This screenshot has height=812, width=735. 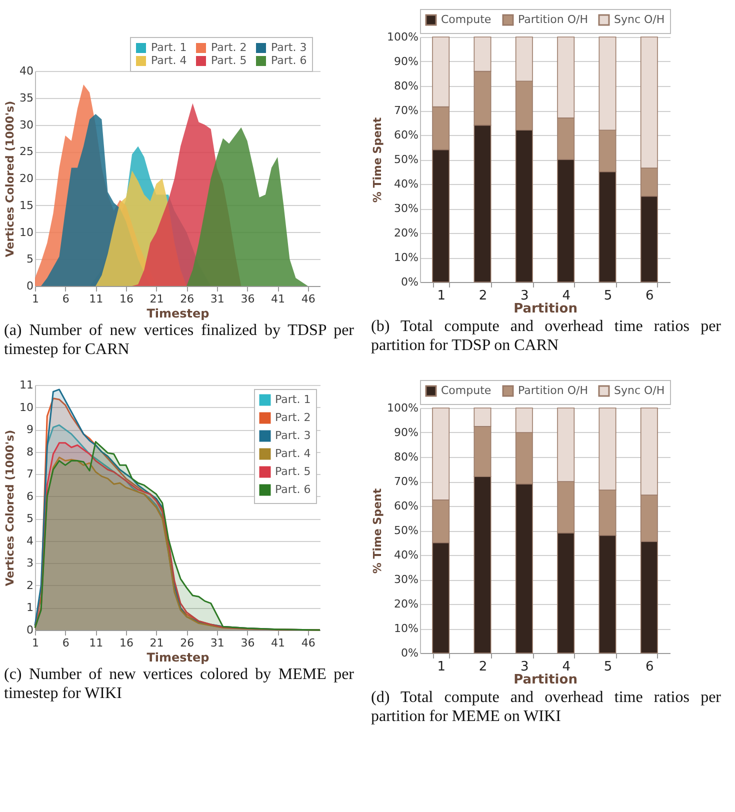 I want to click on text: (d) Total compute and overhead time ratios per partition for MEME on WIKI, so click(x=546, y=707).